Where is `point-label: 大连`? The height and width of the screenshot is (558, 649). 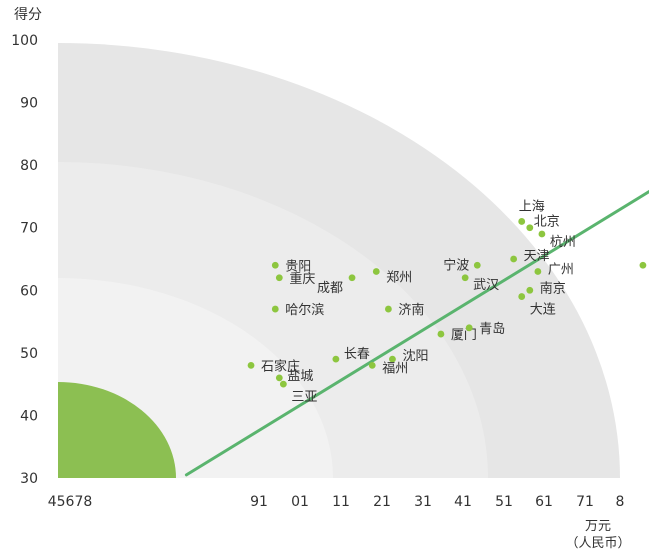 point-label: 大连 is located at coordinates (543, 310).